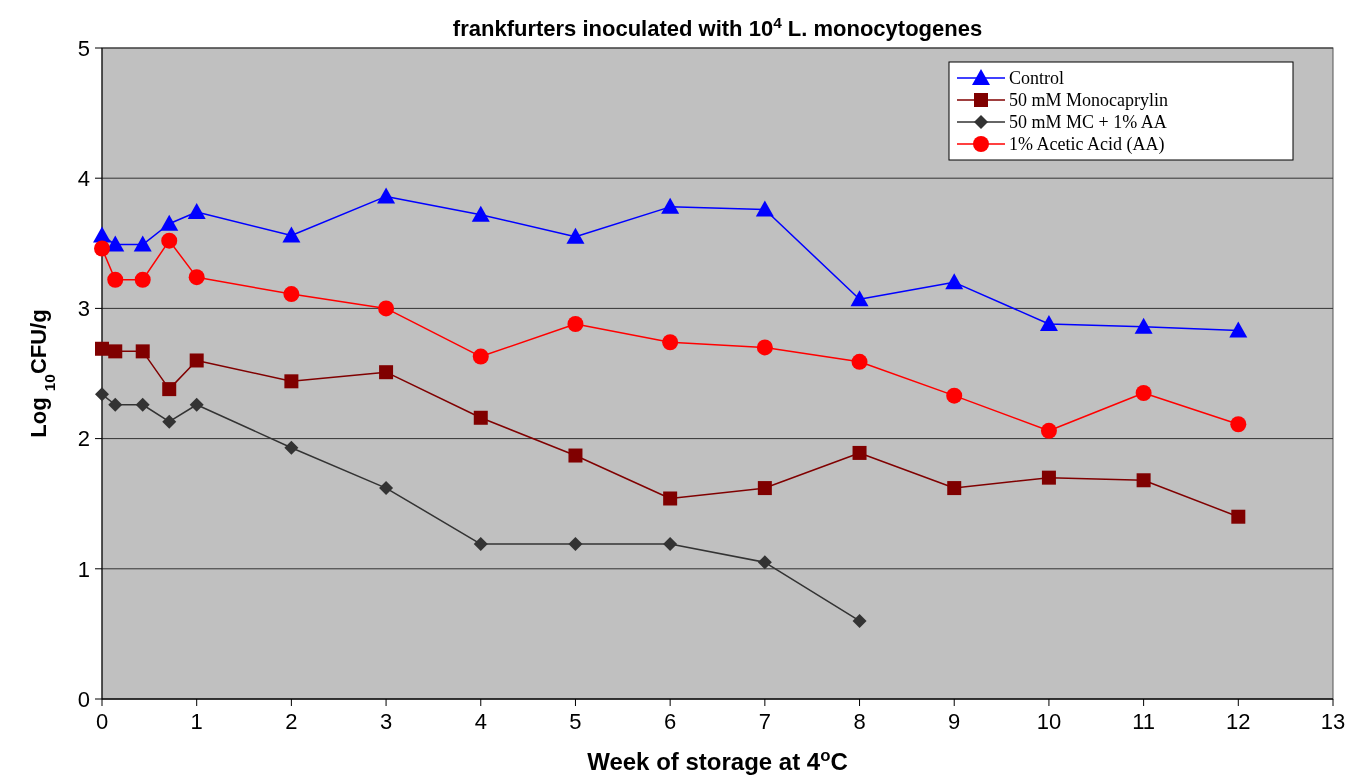  What do you see at coordinates (83, 569) in the screenshot?
I see `y-tick-label: 1` at bounding box center [83, 569].